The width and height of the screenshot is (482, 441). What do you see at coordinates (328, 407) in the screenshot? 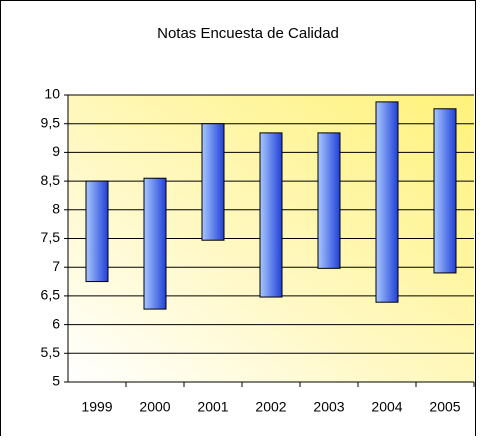
I see `x-tick-label: 2003` at bounding box center [328, 407].